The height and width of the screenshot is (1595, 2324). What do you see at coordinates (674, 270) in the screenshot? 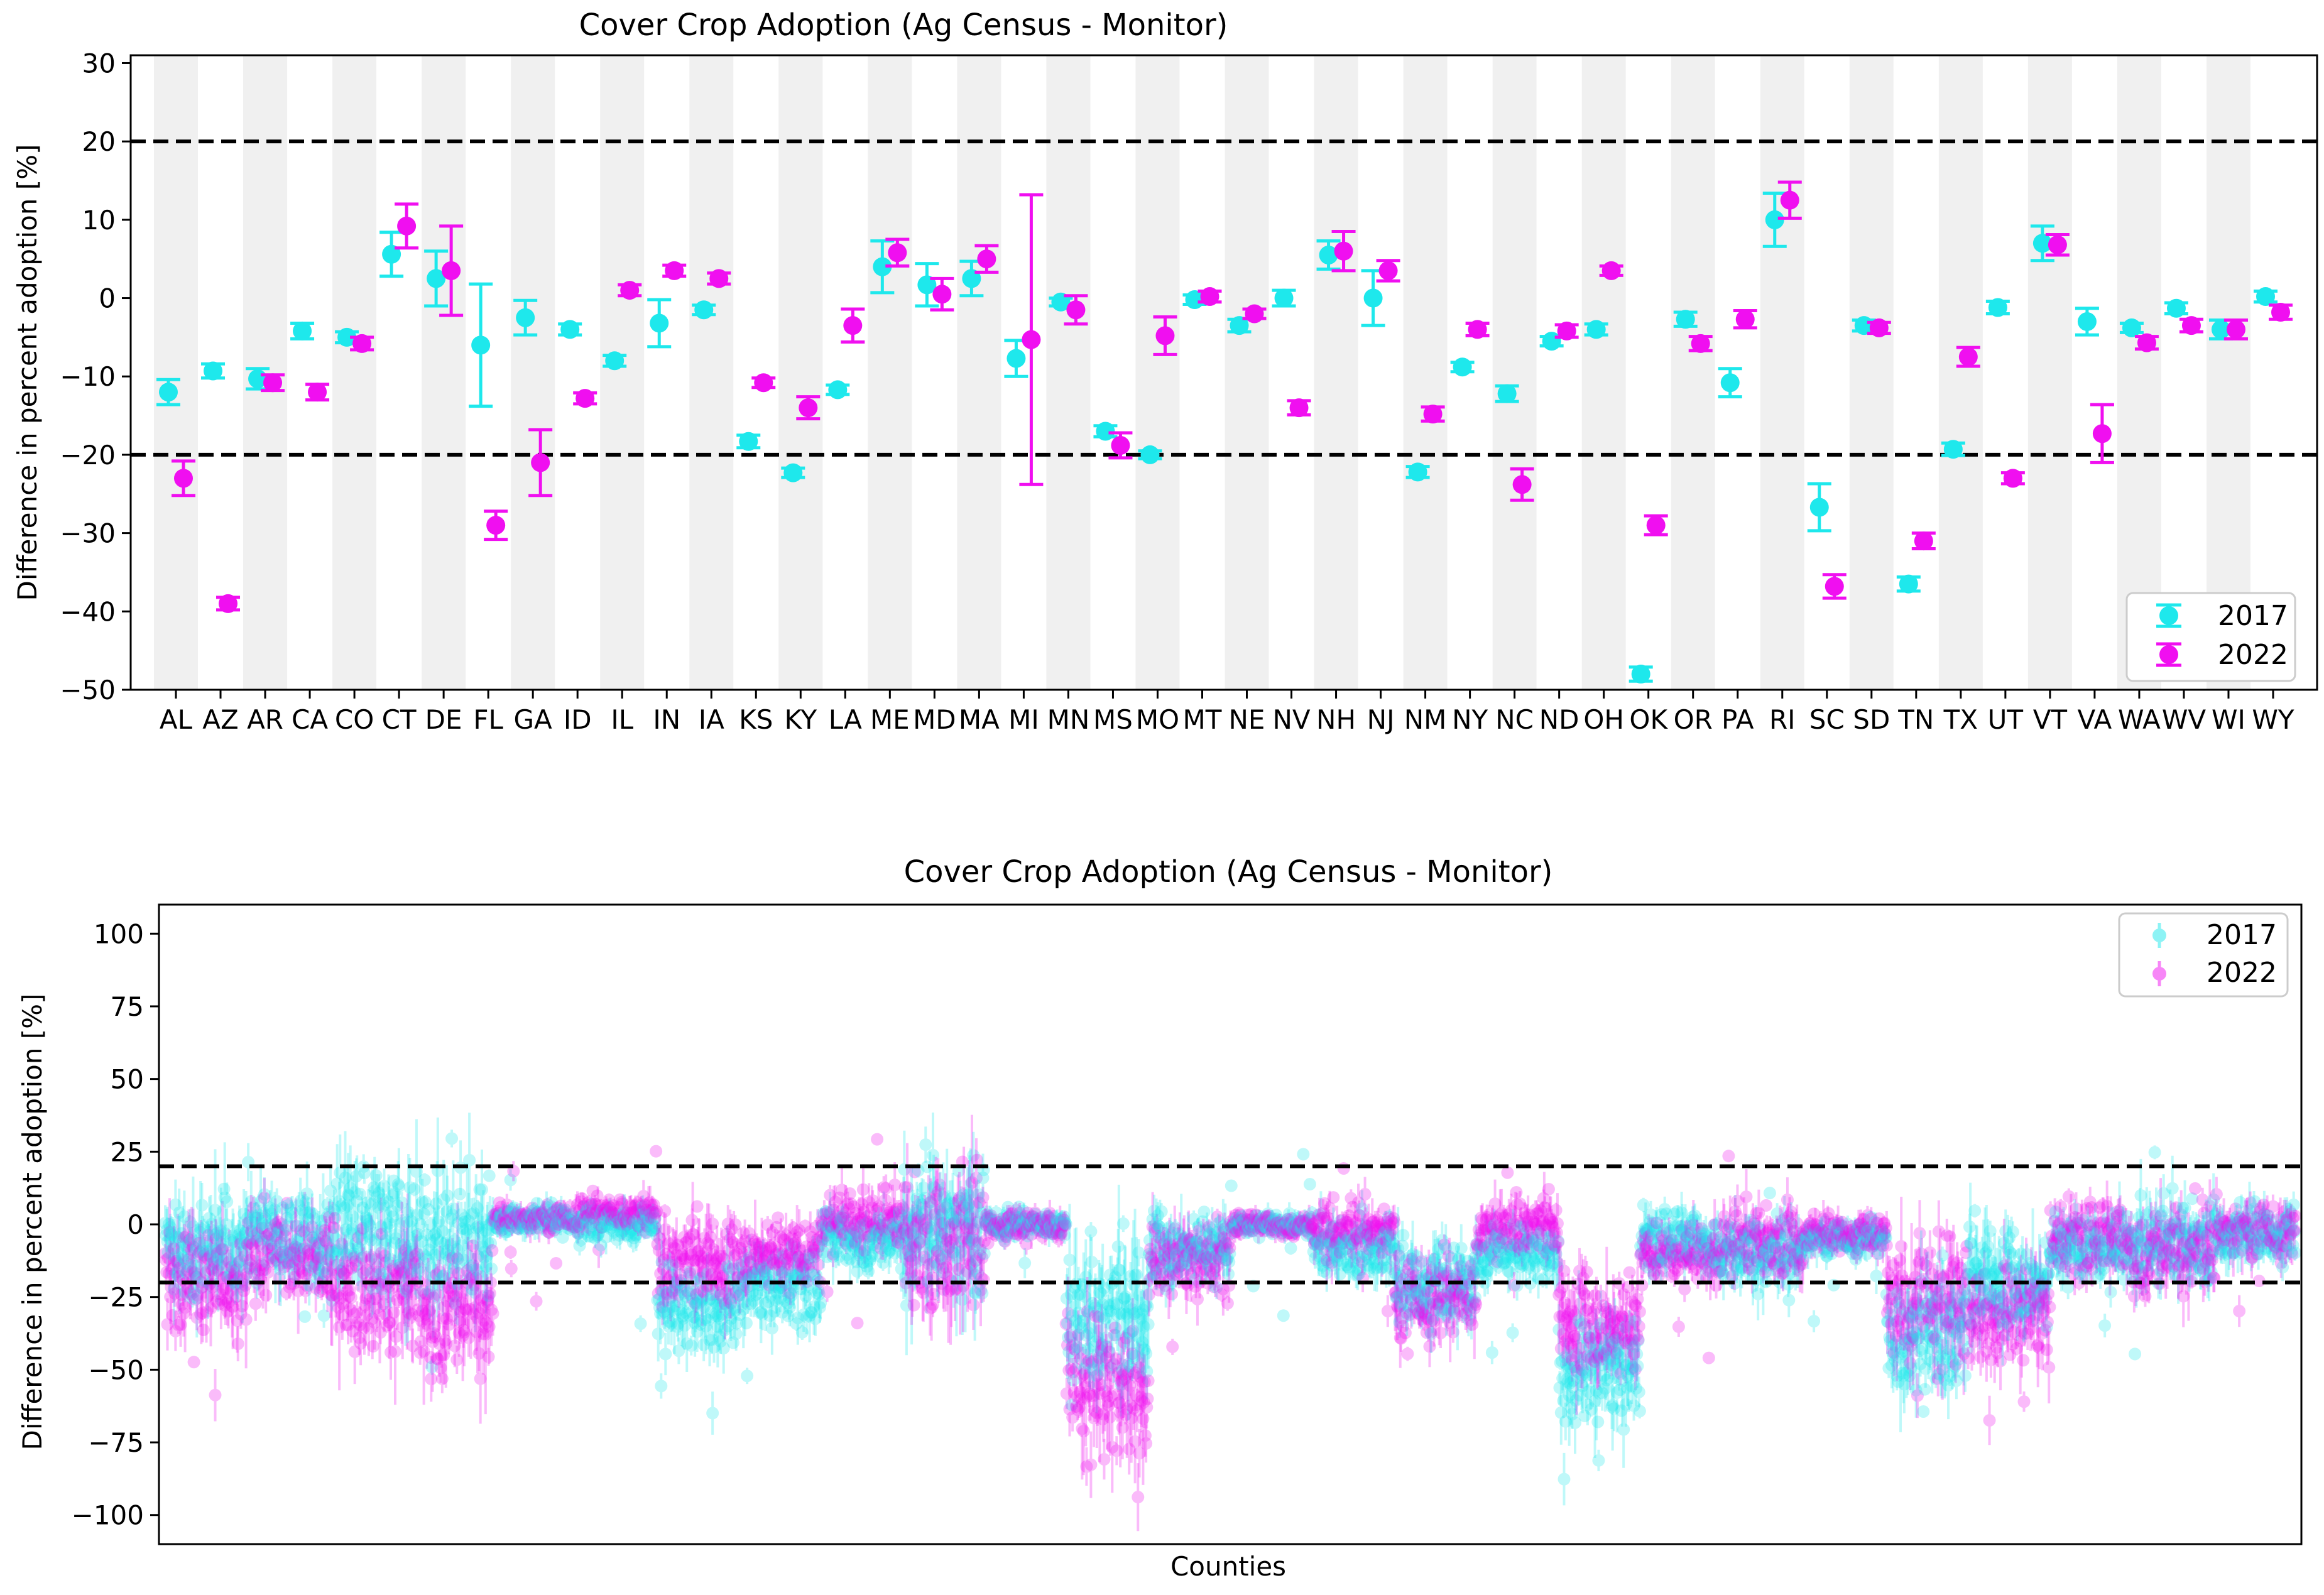
I see `point-2022-IN` at bounding box center [674, 270].